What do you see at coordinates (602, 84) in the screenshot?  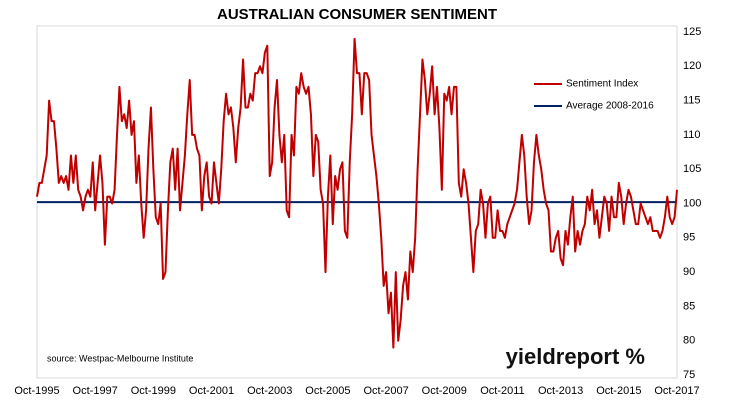 I see `legend-label: Sentiment Index` at bounding box center [602, 84].